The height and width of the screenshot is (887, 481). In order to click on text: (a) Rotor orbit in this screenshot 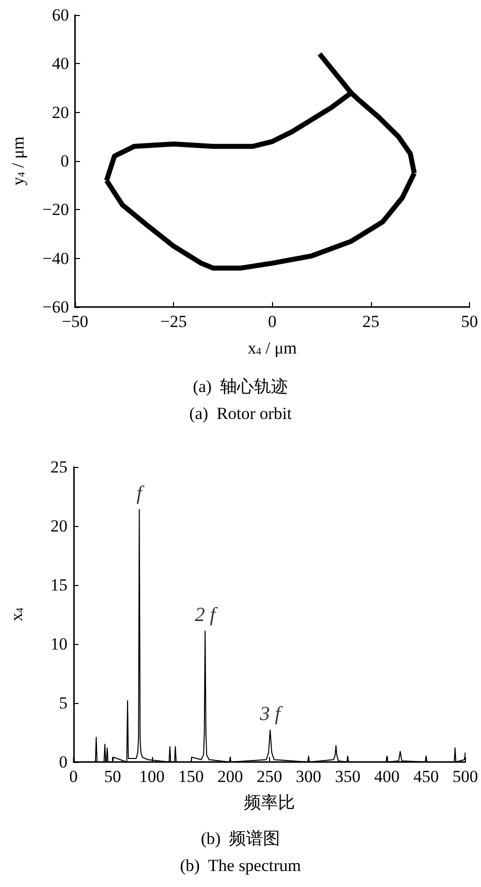, I will do `click(240, 413)`.